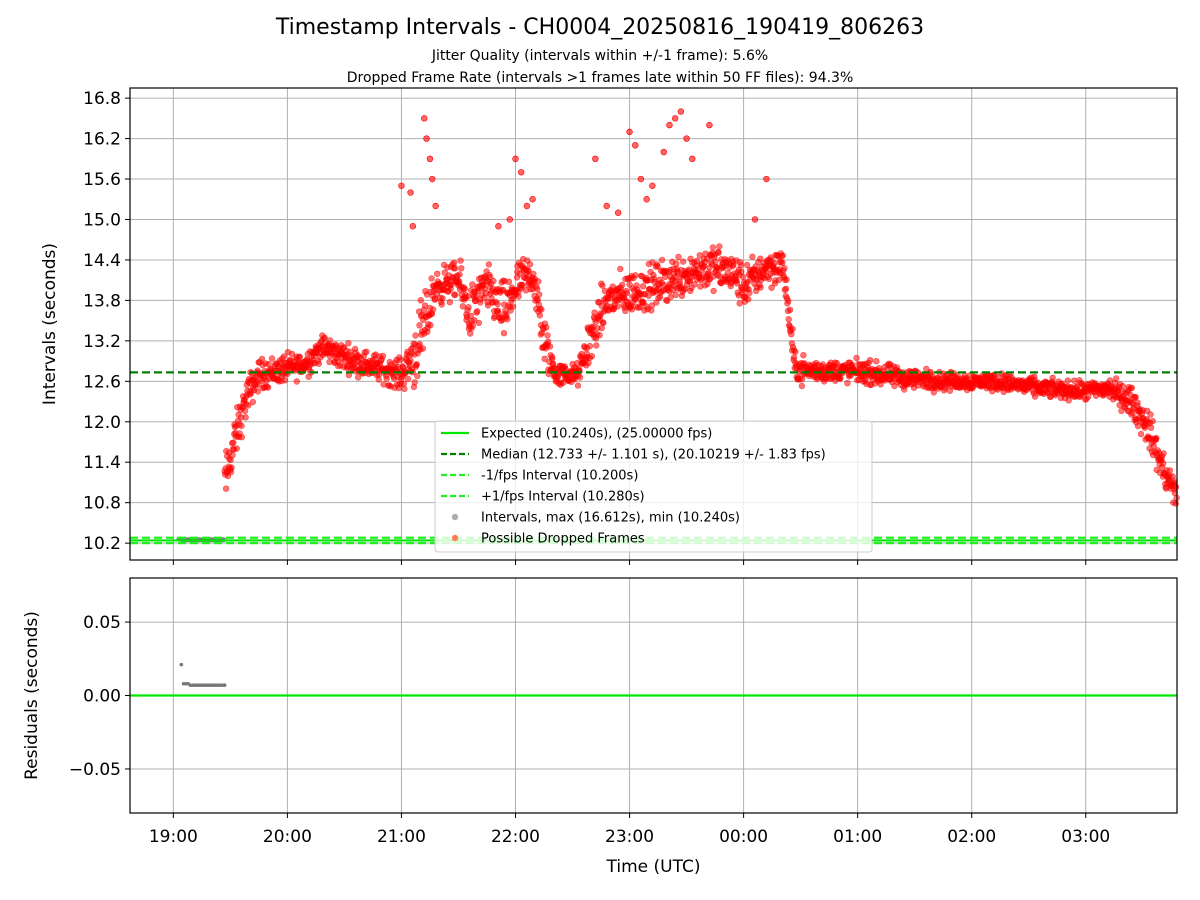  I want to click on intervals-y-tick-label: 16.8, so click(102, 99).